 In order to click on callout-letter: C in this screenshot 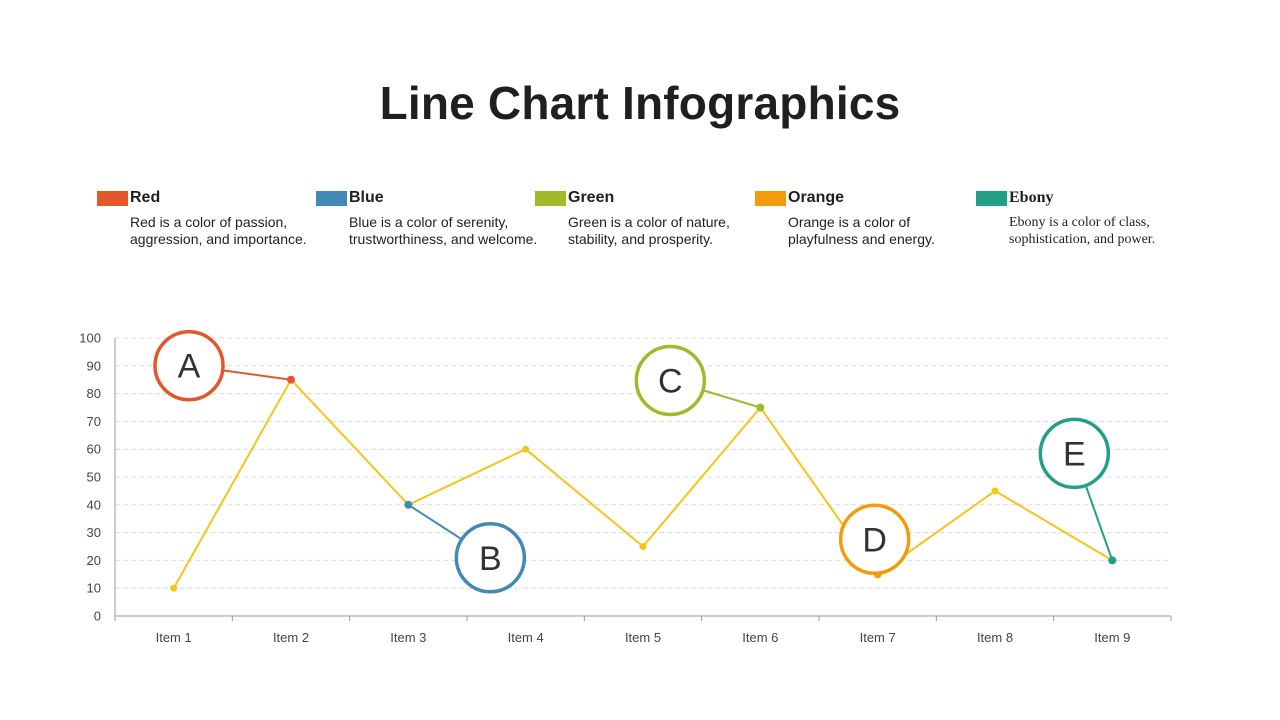, I will do `click(670, 382)`.